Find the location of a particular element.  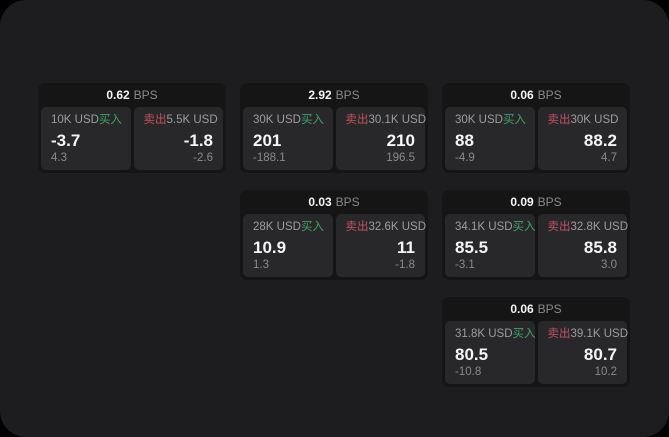

card-header: 0.09 BPS is located at coordinates (536, 202).